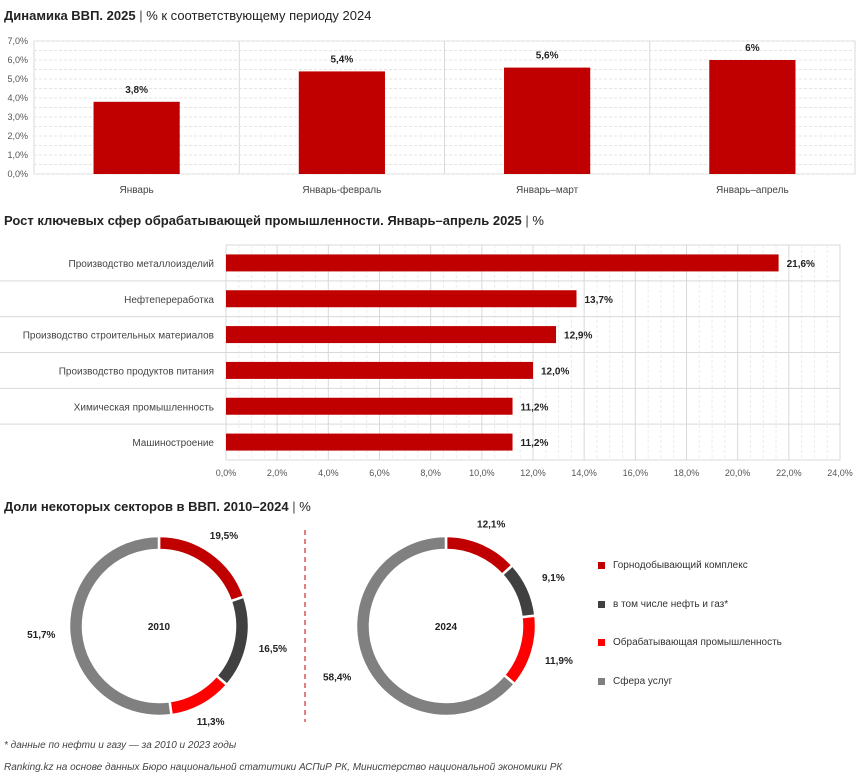  What do you see at coordinates (136, 190) in the screenshot?
I see `x-category-label: Январь` at bounding box center [136, 190].